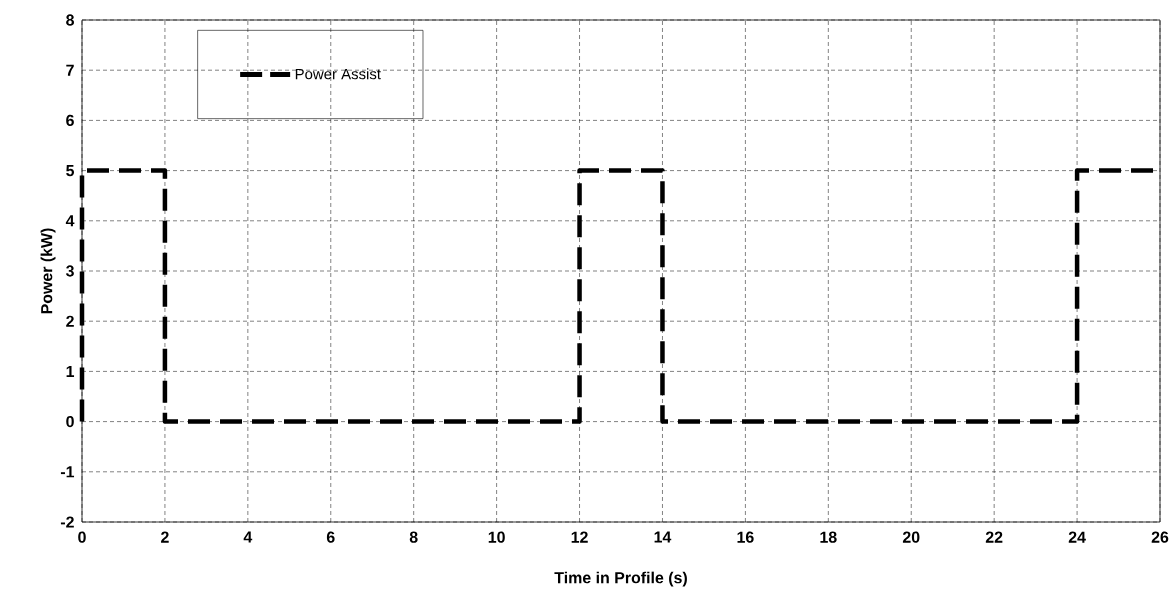 This screenshot has width=1175, height=613. What do you see at coordinates (248, 537) in the screenshot?
I see `x-tick-label: 4` at bounding box center [248, 537].